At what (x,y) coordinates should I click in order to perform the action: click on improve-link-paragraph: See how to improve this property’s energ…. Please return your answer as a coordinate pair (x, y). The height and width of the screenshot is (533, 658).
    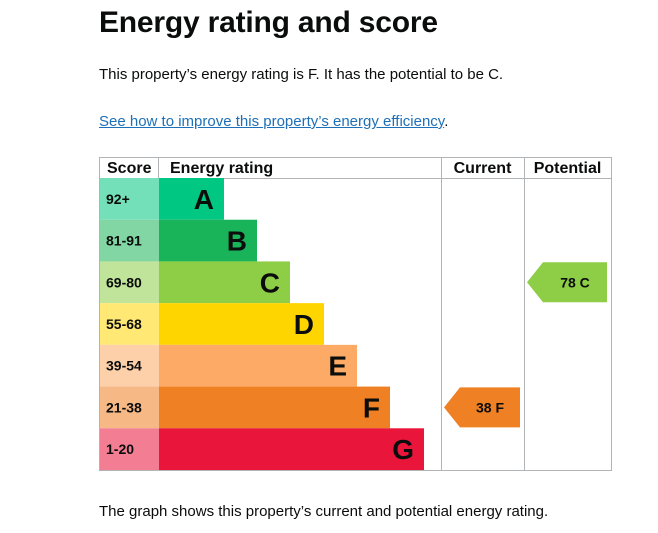
    Looking at the image, I should click on (273, 121).